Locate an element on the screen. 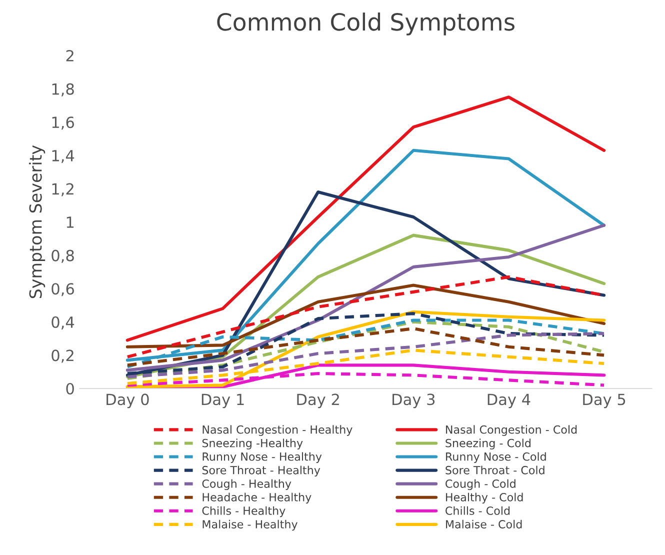 Image resolution: width=665 pixels, height=555 pixels. y-tick-label: 0,4 is located at coordinates (63, 323).